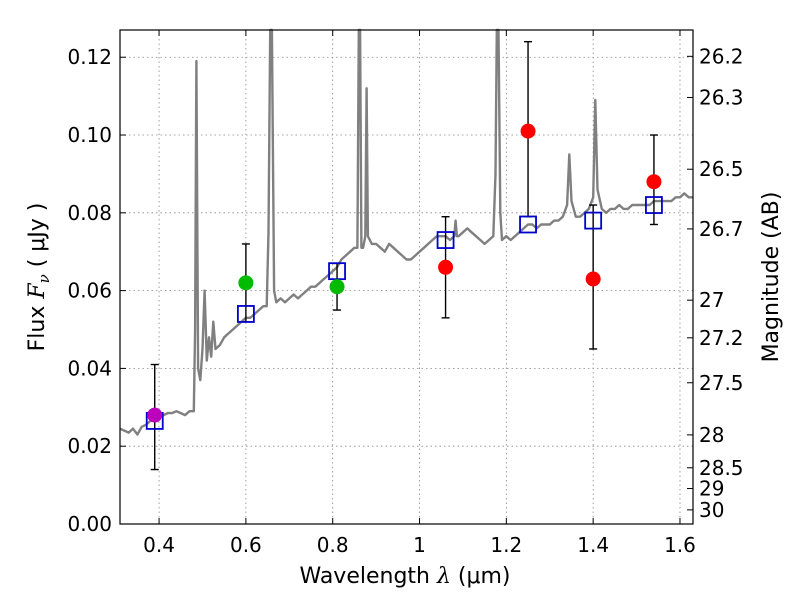  Describe the element at coordinates (711, 435) in the screenshot. I see `right-tick-label: 28` at that location.